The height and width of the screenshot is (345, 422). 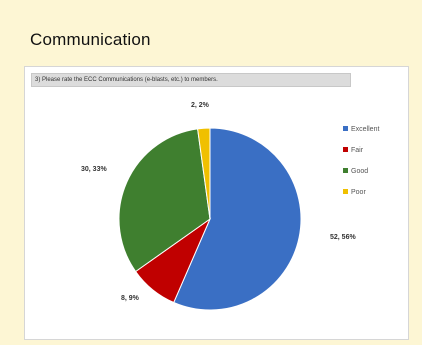 What do you see at coordinates (200, 105) in the screenshot?
I see `data-label-poor: 2, 2%` at bounding box center [200, 105].